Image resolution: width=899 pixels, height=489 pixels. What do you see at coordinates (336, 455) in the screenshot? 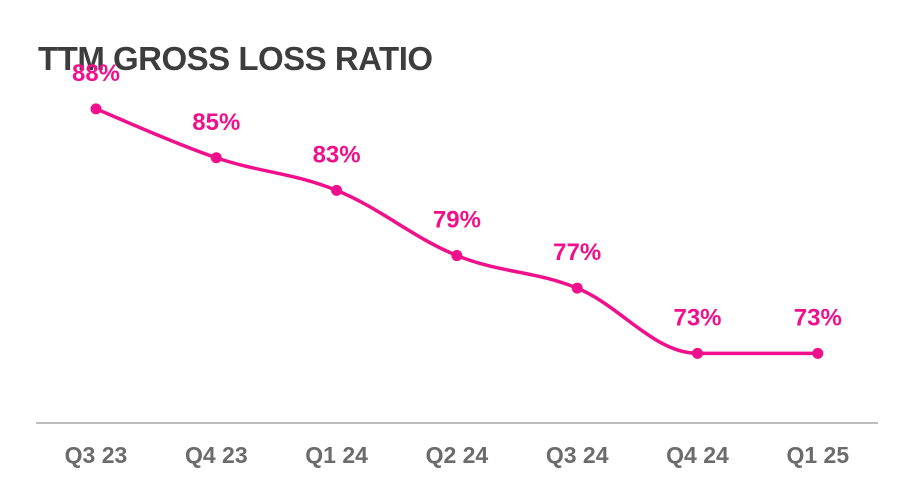
I see `x-tick-q1-24: Q1 24` at bounding box center [336, 455].